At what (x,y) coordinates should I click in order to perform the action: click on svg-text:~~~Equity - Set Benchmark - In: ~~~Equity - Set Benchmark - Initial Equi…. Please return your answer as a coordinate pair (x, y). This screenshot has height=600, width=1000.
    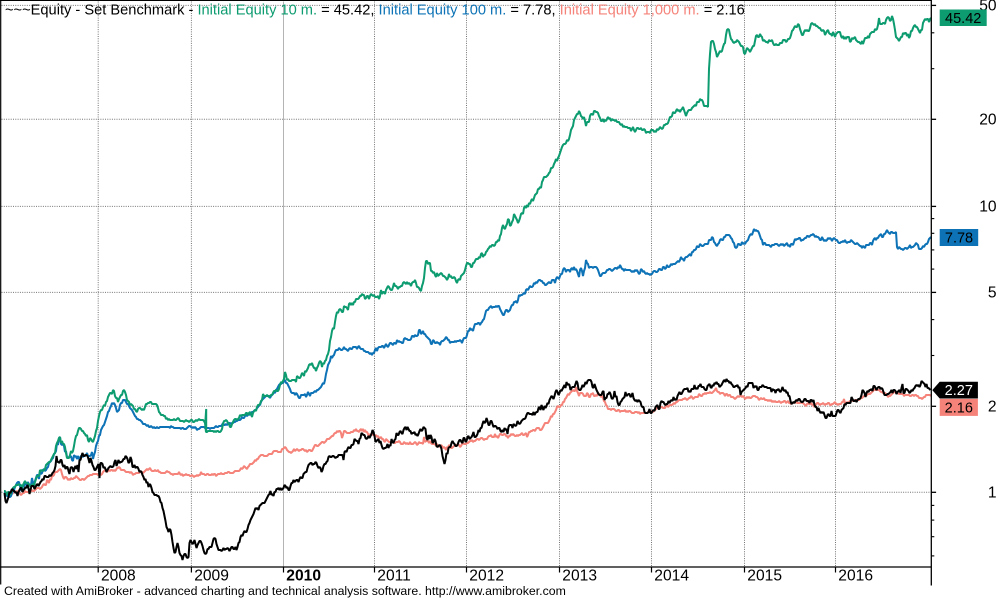
    Looking at the image, I should click on (375, 10).